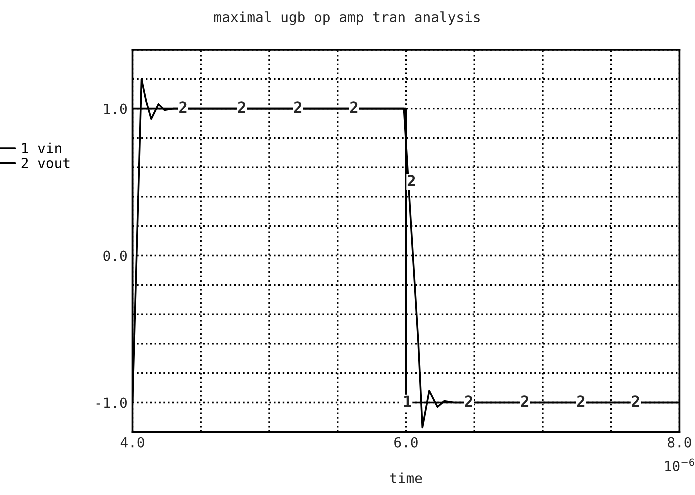 This screenshot has height=495, width=695. What do you see at coordinates (42, 148) in the screenshot?
I see `legend-label: 1 vin` at bounding box center [42, 148].